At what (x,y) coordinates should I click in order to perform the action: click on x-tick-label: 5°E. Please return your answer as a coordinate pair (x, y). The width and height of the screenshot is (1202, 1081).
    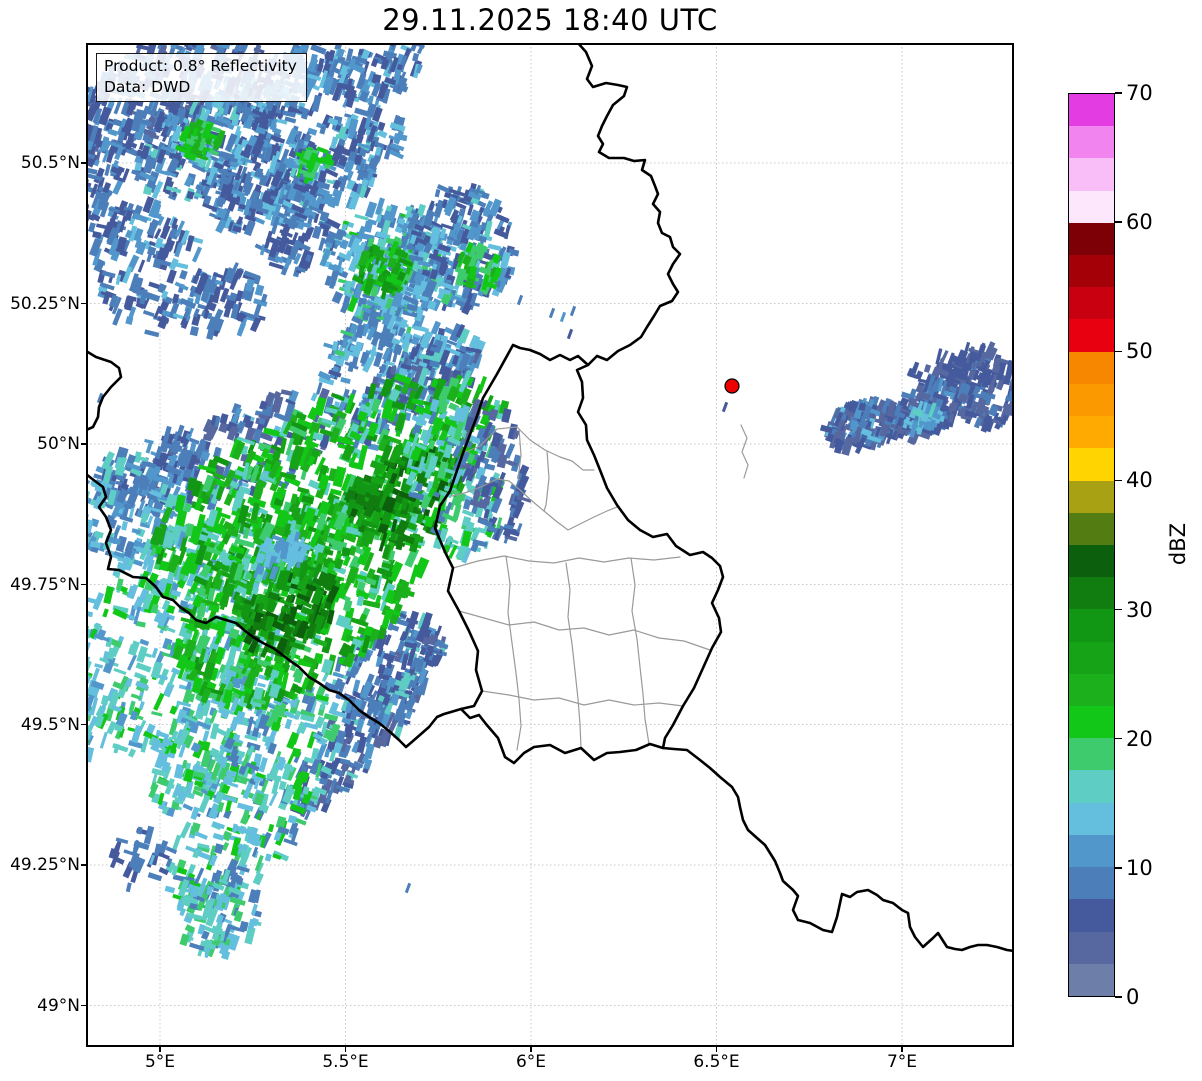
    Looking at the image, I should click on (160, 1062).